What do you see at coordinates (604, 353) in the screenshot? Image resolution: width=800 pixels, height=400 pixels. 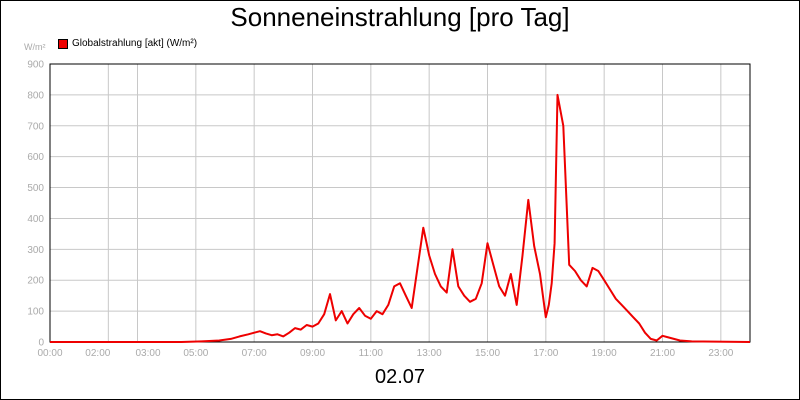 I see `x-tick-label: 19:00` at bounding box center [604, 353].